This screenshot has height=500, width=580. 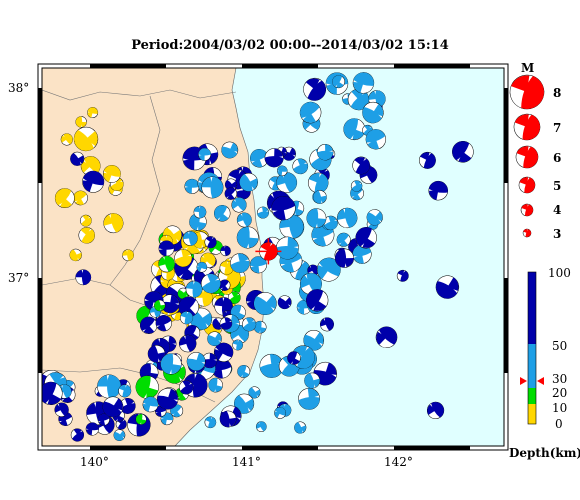 I want to click on depth-bar-deep, so click(x=532, y=308).